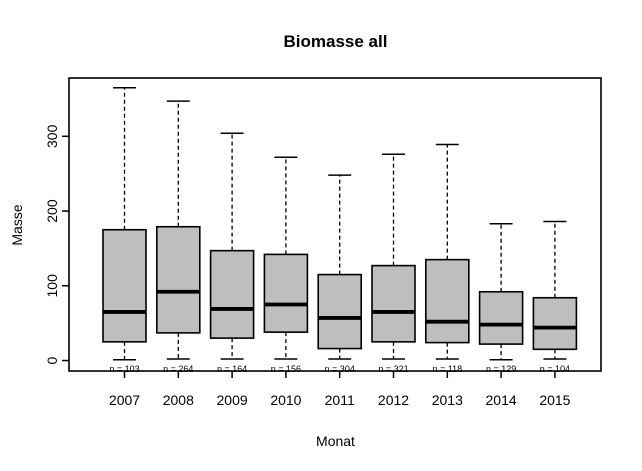 This screenshot has width=642, height=471. Describe the element at coordinates (501, 369) in the screenshot. I see `count-label-2014: n = 129` at that location.